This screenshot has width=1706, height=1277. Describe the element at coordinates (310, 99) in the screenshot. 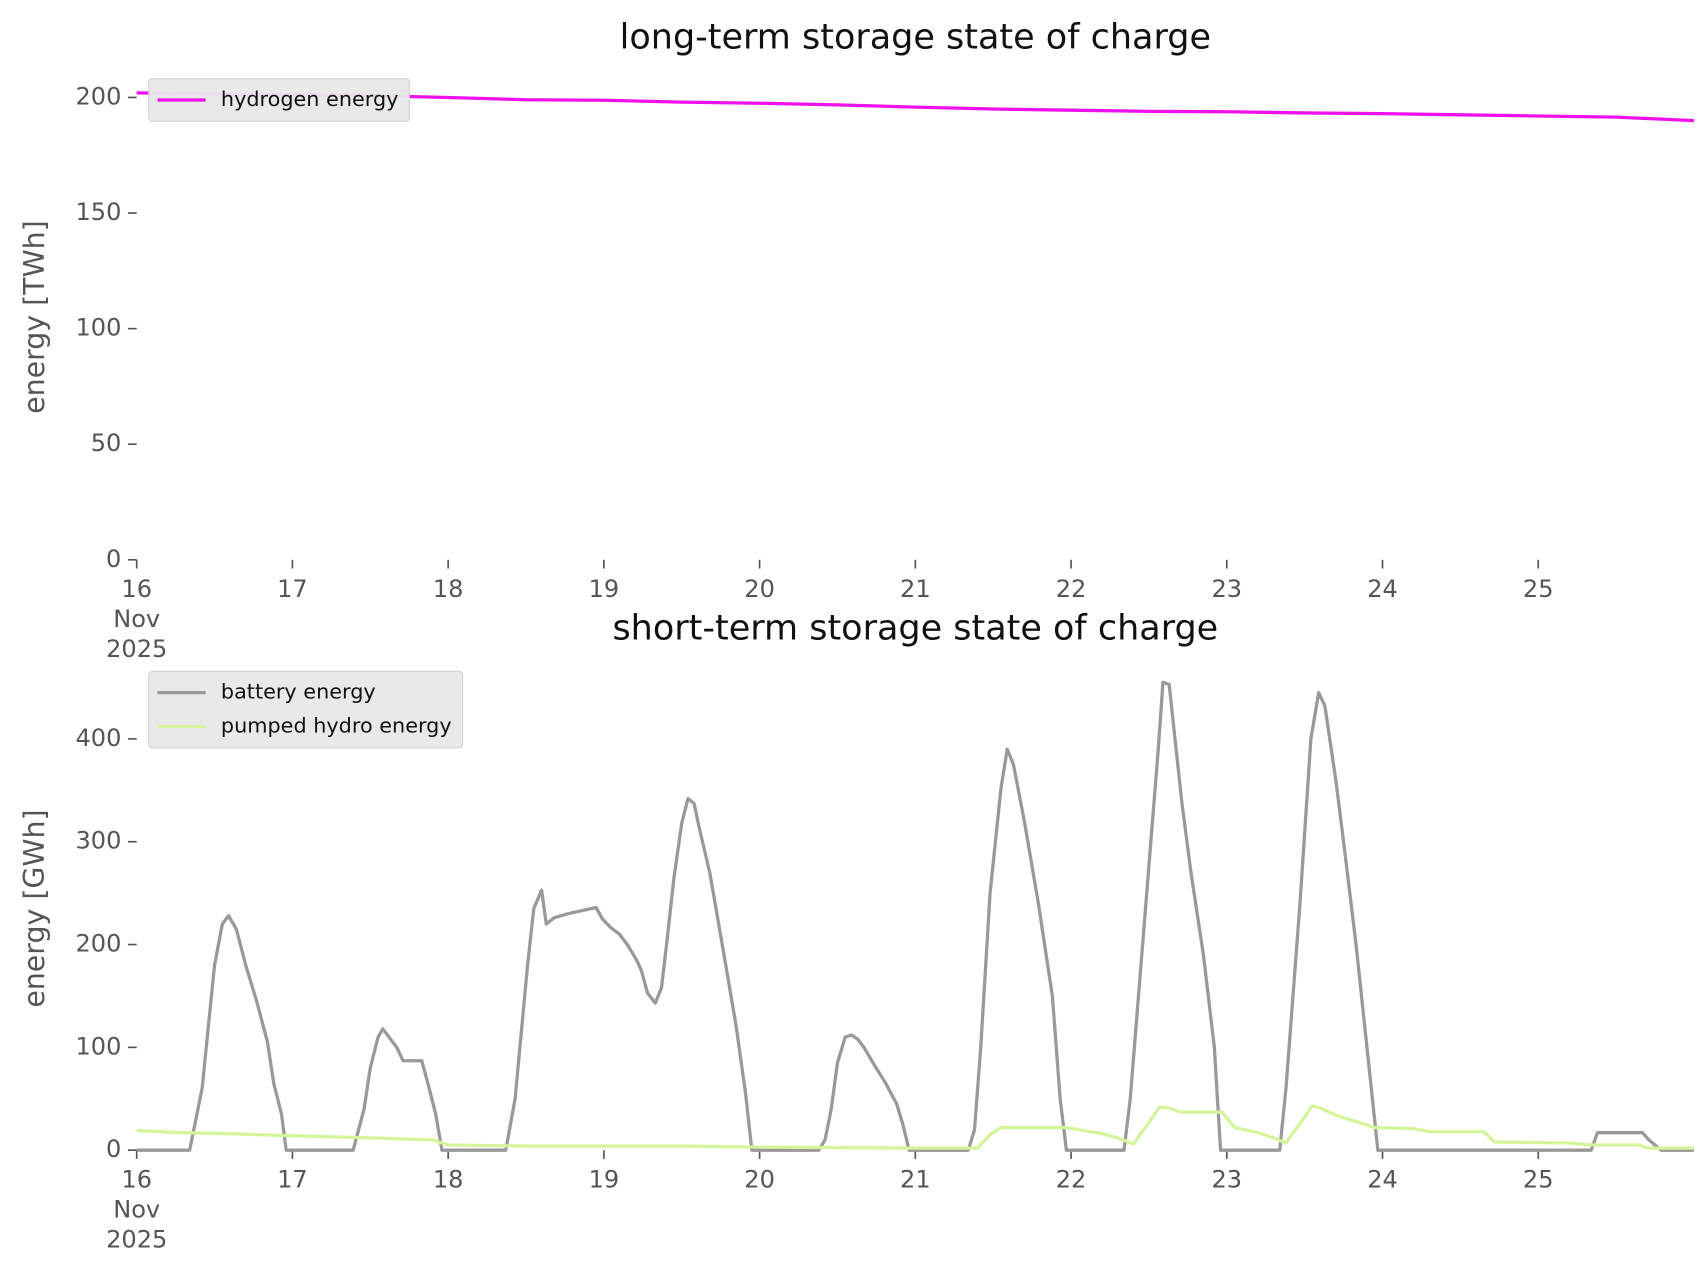

I see `legend-label: hydrogen energy` at that location.